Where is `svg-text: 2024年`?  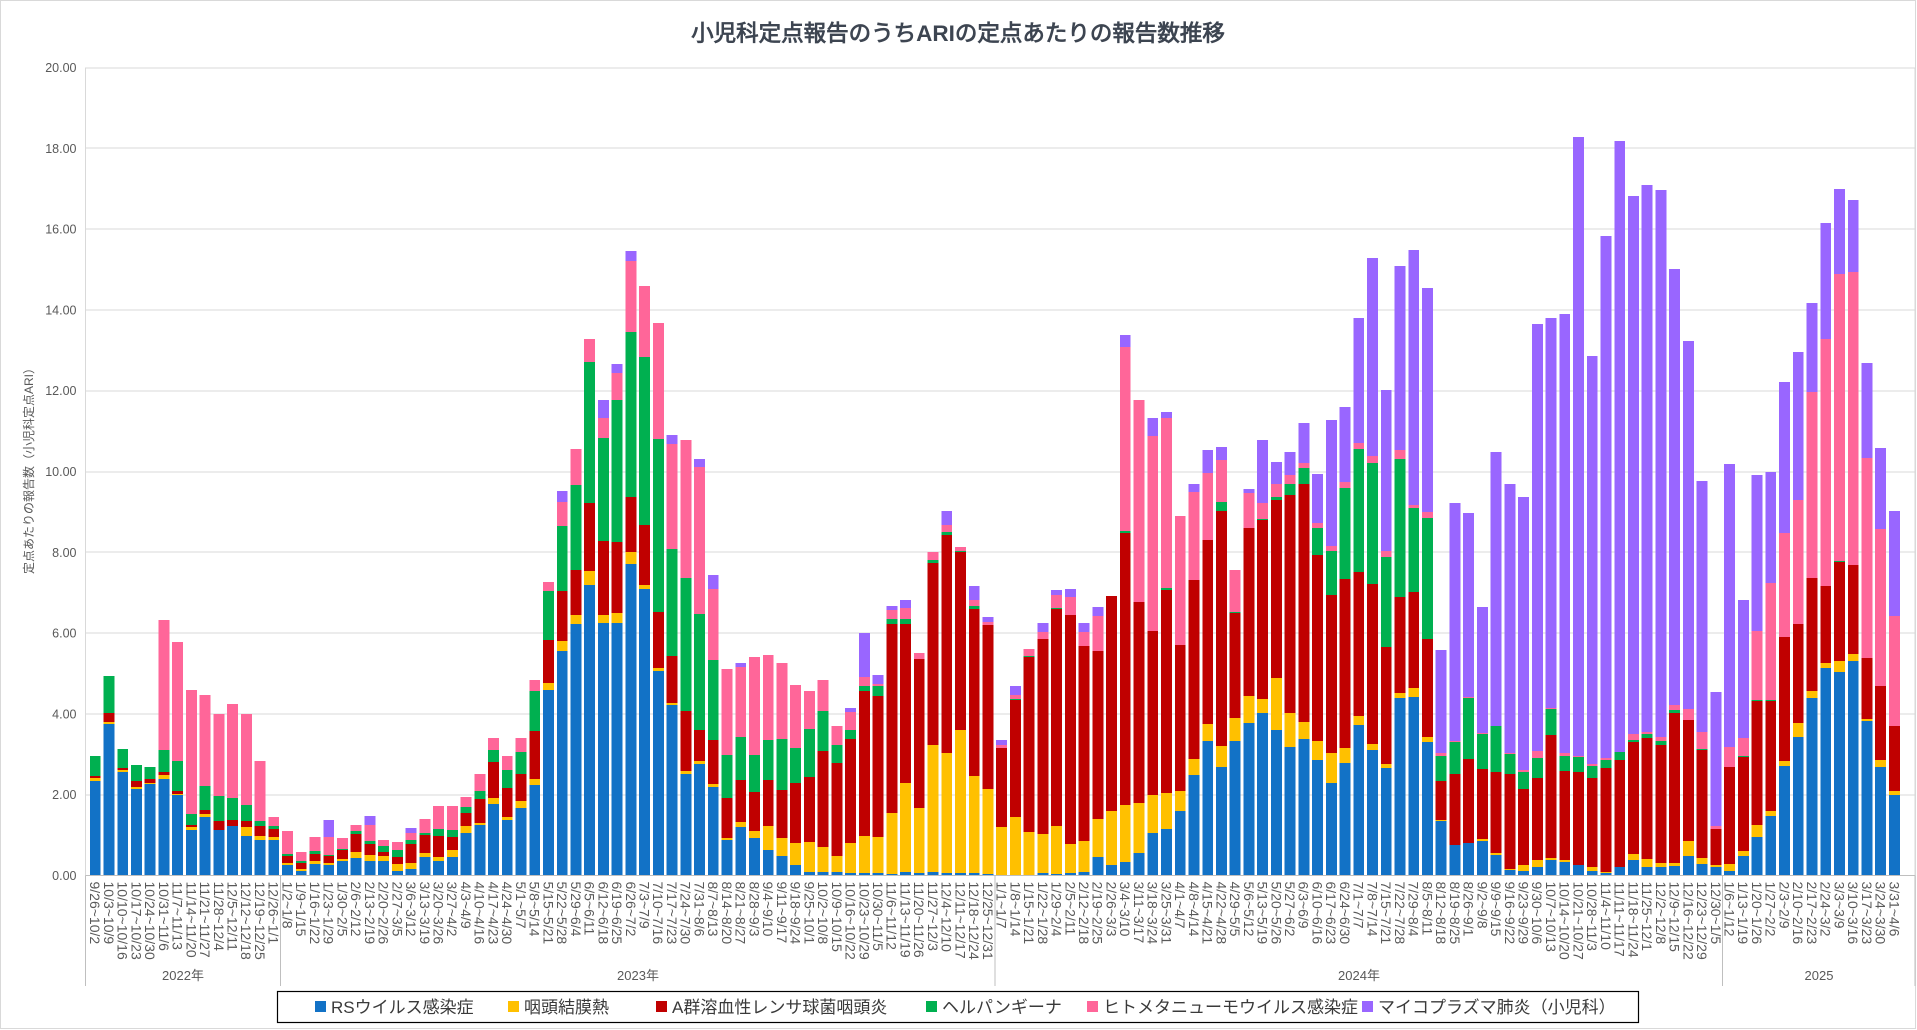 svg-text: 2024年 is located at coordinates (1359, 975).